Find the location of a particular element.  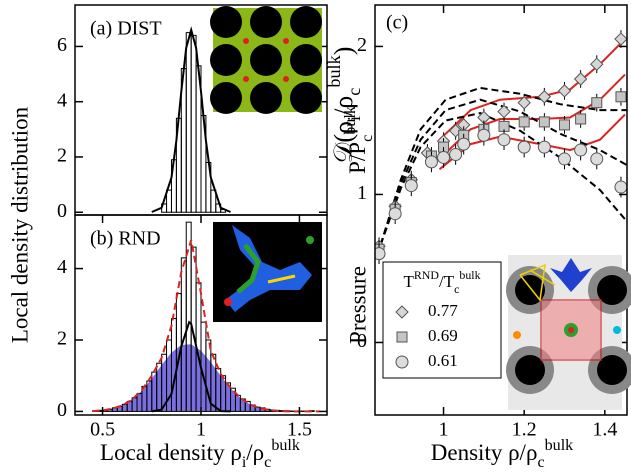

panel-label: (b) RND is located at coordinates (125, 239).